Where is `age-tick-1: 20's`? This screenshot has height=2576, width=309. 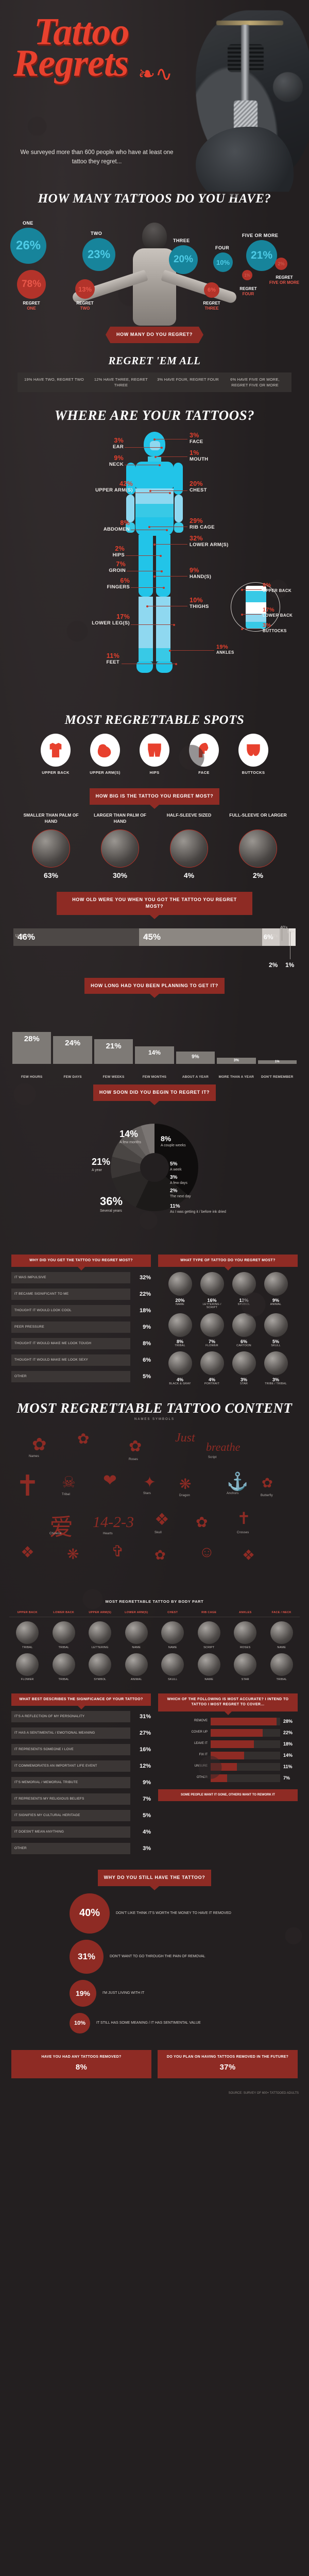
age-tick-1: 20's is located at coordinates (149, 935).